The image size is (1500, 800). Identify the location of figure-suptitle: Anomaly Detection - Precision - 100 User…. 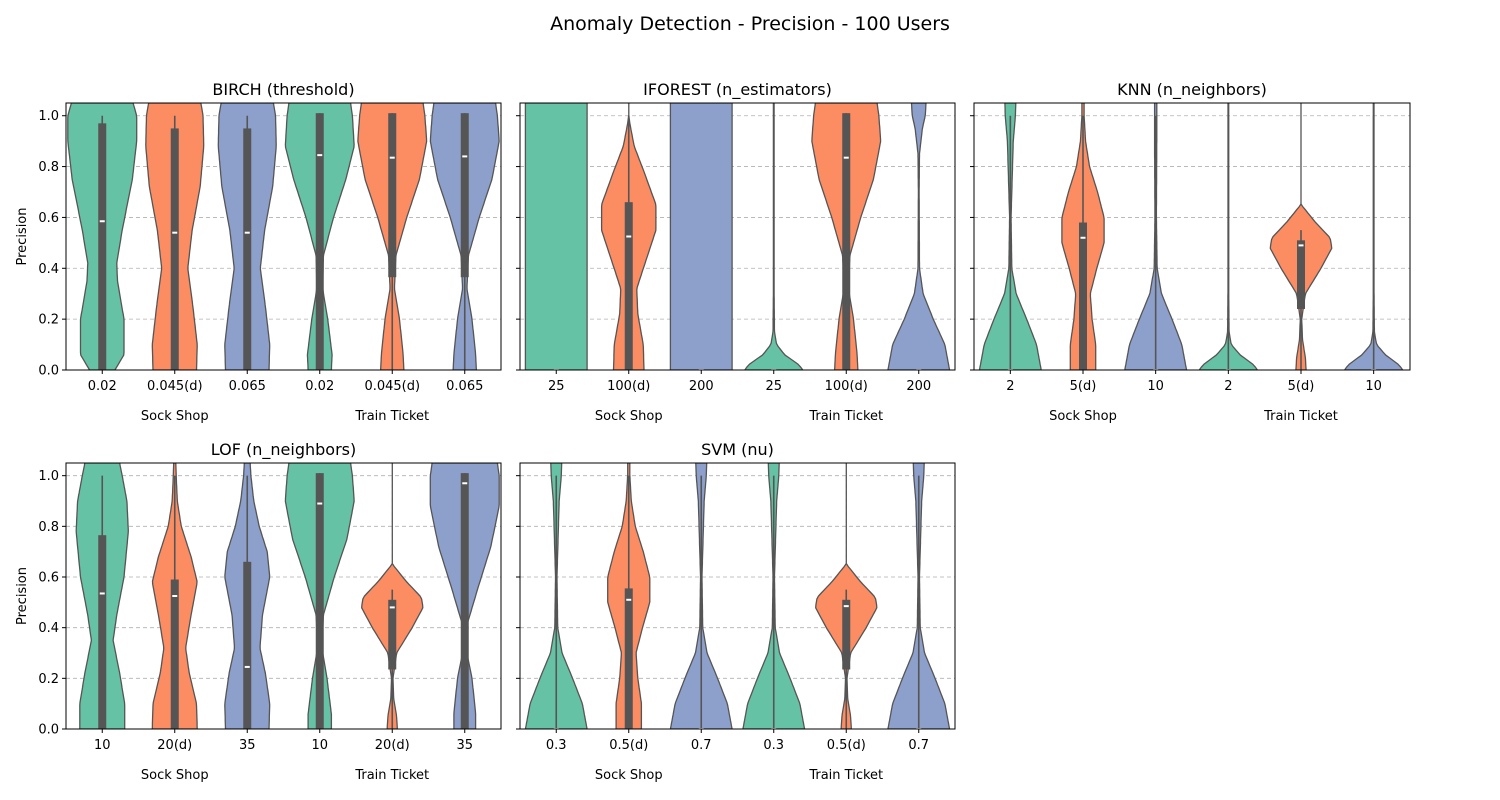
(750, 24).